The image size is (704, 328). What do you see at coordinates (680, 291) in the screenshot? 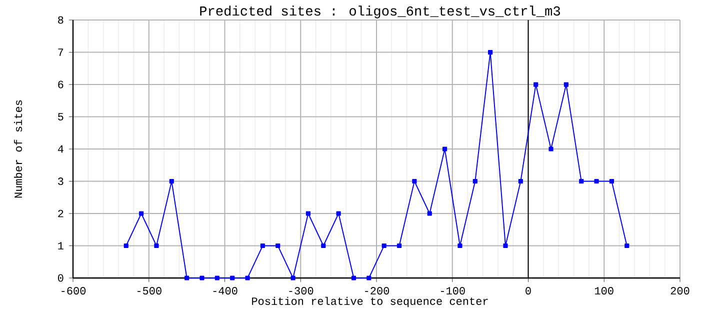
I see `x-tick-label: 200` at bounding box center [680, 291].